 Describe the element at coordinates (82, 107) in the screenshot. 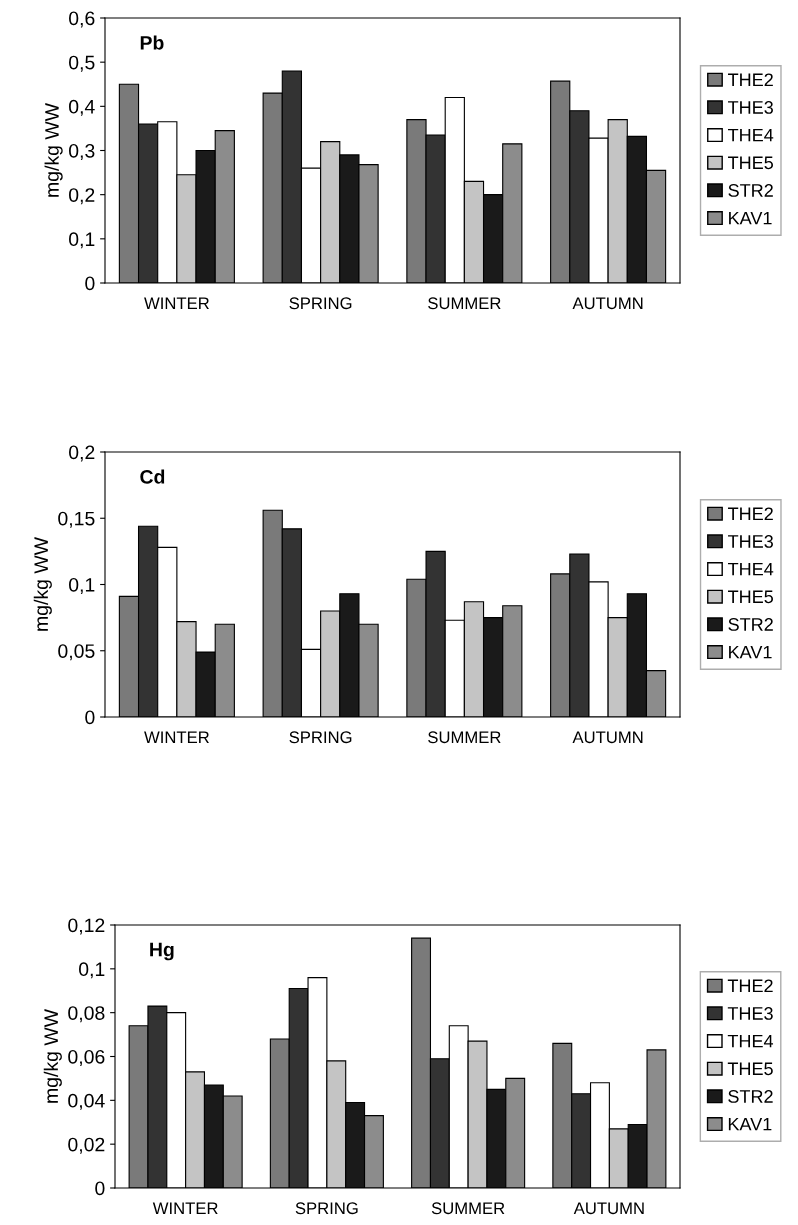

I see `y-tick-label: 0,4` at that location.